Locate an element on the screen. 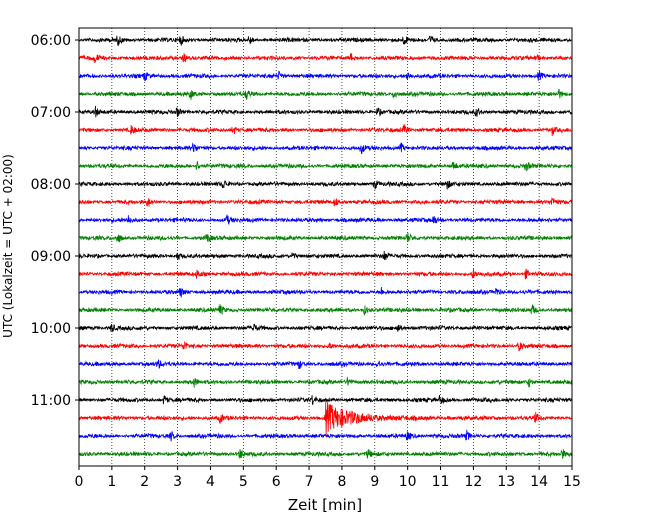 This screenshot has width=650, height=520. y-tick-label: 08:00 is located at coordinates (51, 185).